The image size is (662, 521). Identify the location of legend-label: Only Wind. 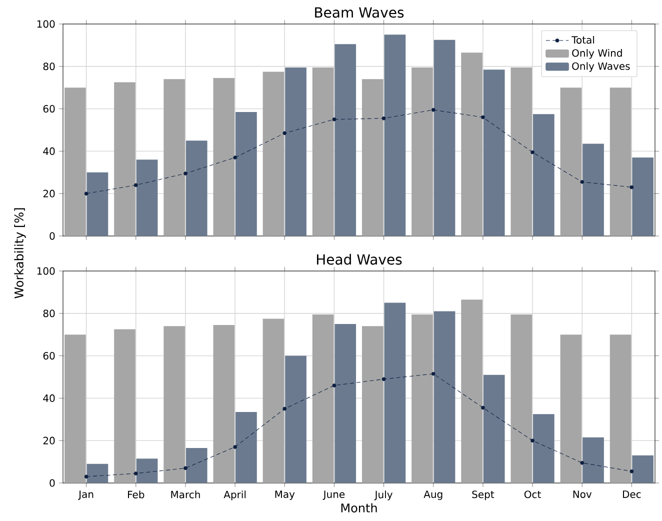
(597, 54).